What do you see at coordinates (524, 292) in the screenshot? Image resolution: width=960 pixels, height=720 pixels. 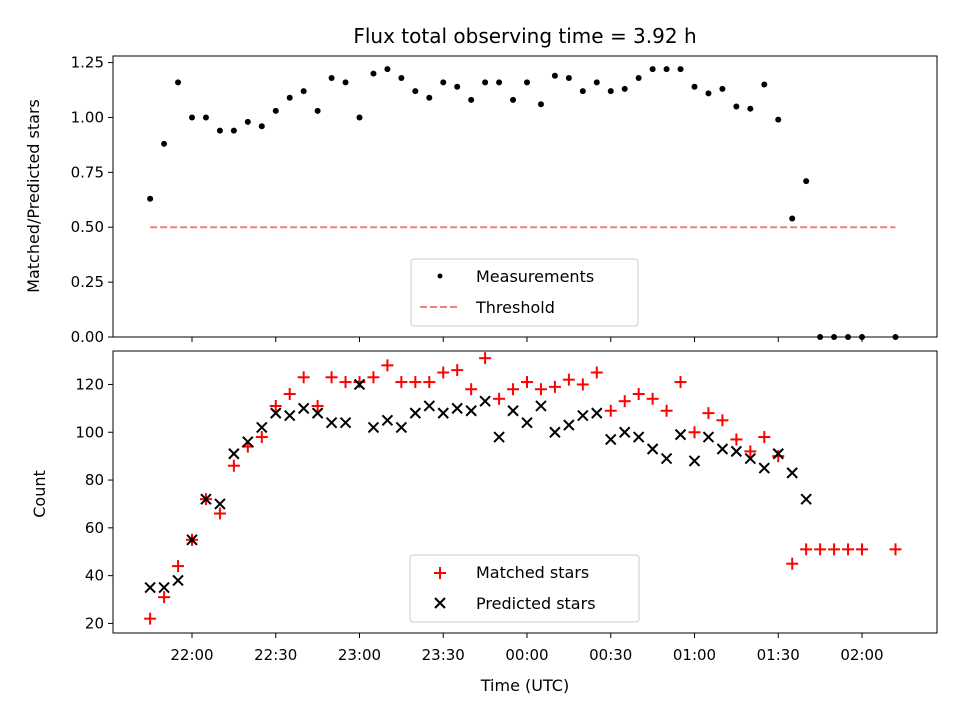 I see `top-legend: Measurements Threshold` at bounding box center [524, 292].